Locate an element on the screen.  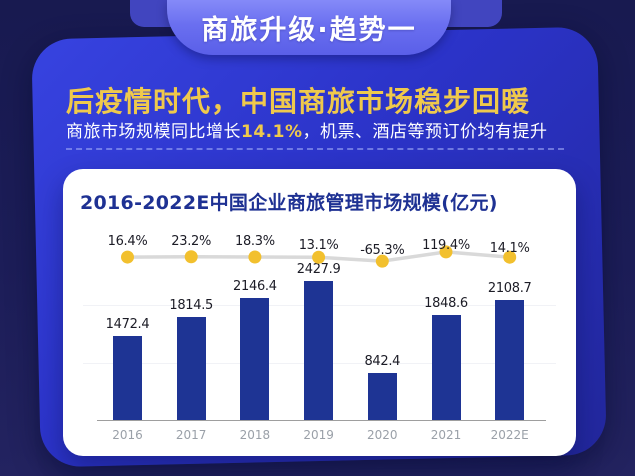
bar-2019 is located at coordinates (319, 351).